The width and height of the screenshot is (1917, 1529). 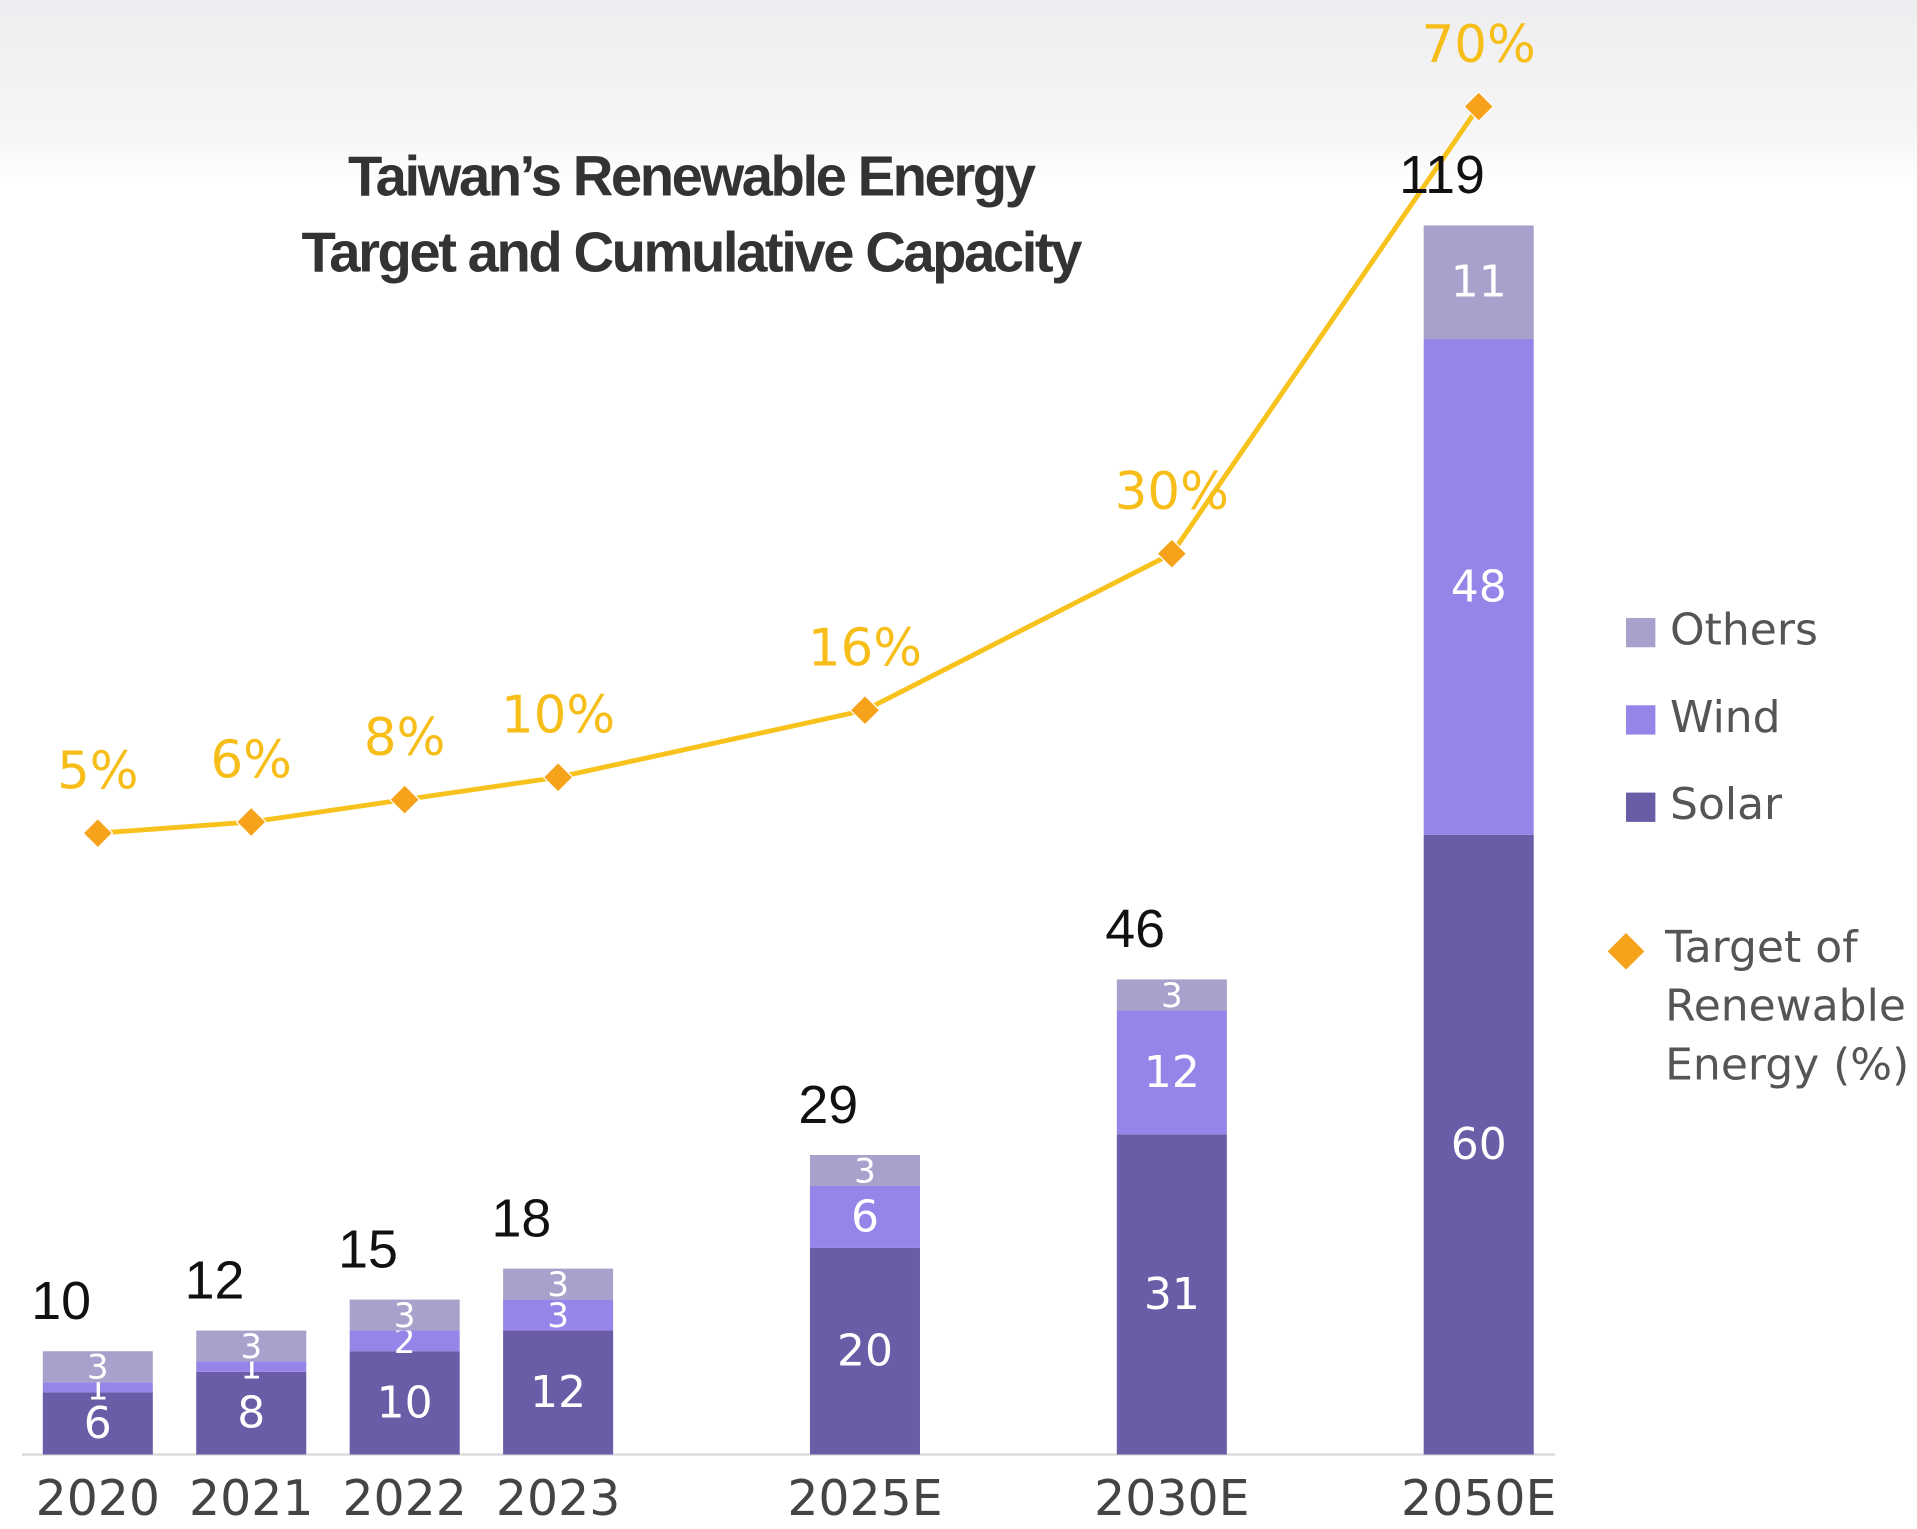 What do you see at coordinates (1171, 1498) in the screenshot?
I see `x-tick-label: 2030E` at bounding box center [1171, 1498].